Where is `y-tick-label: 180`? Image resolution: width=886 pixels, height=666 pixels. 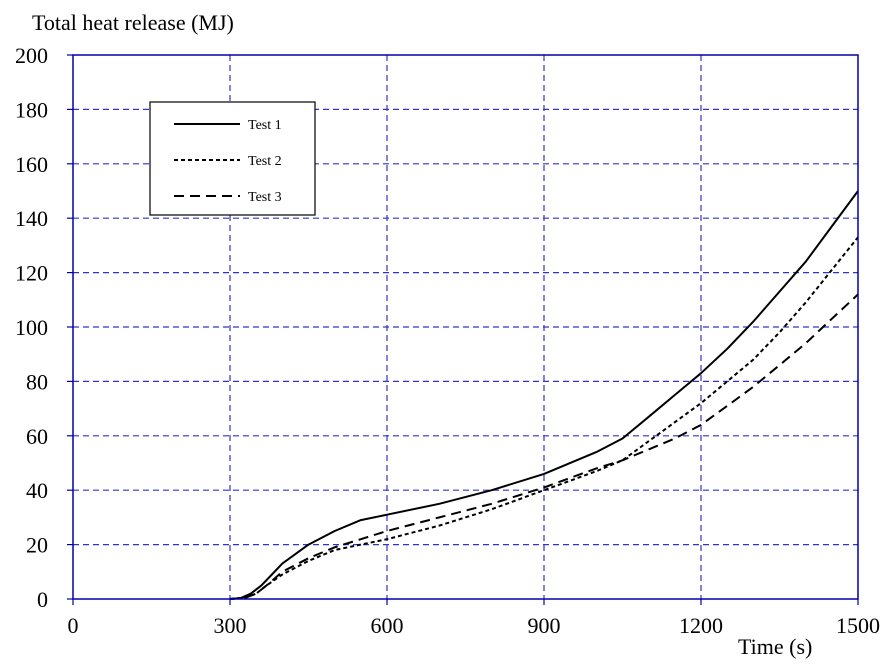 y-tick-label: 180 is located at coordinates (31, 109).